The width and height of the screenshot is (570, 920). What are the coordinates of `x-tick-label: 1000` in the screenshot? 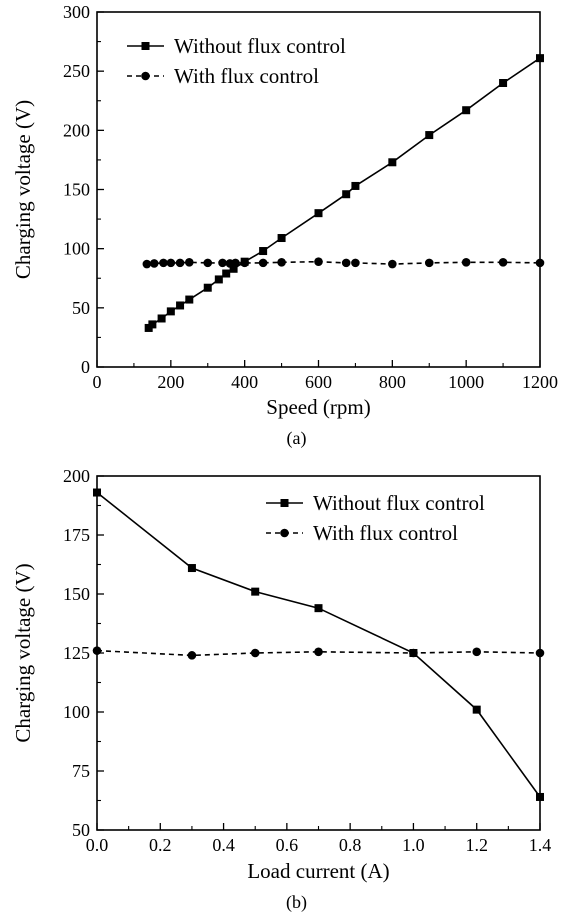 It's located at (466, 382).